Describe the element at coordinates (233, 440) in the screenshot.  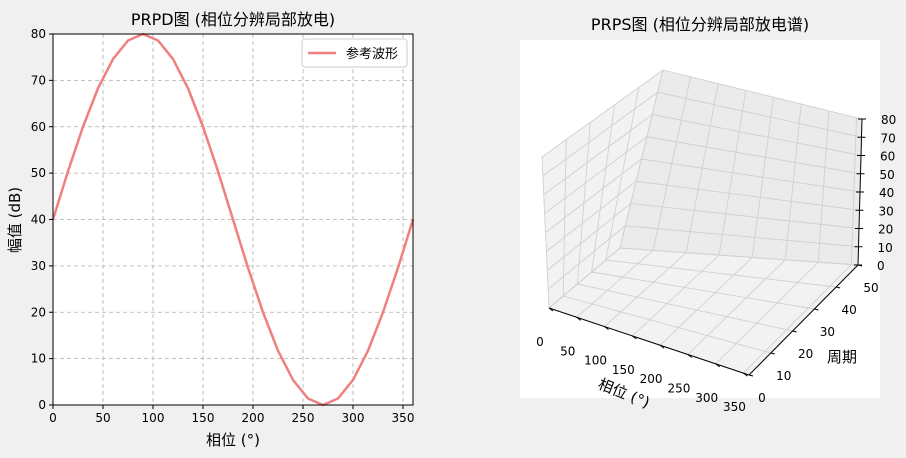
I see `prpd-x-axis-label: 相位 (°)` at that location.